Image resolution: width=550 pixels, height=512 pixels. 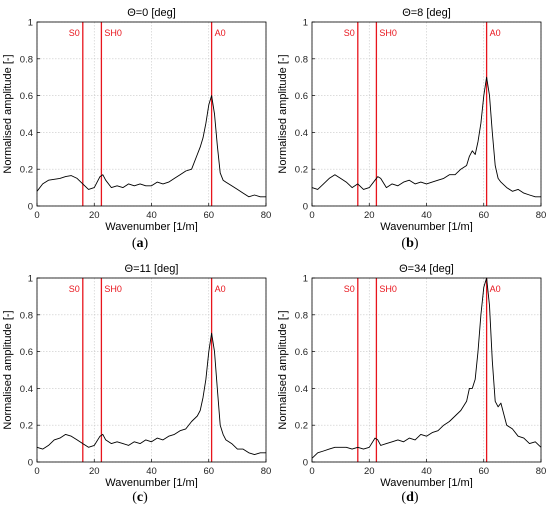 What do you see at coordinates (140, 497) in the screenshot?
I see `panel-c-caption: (c)` at bounding box center [140, 497].